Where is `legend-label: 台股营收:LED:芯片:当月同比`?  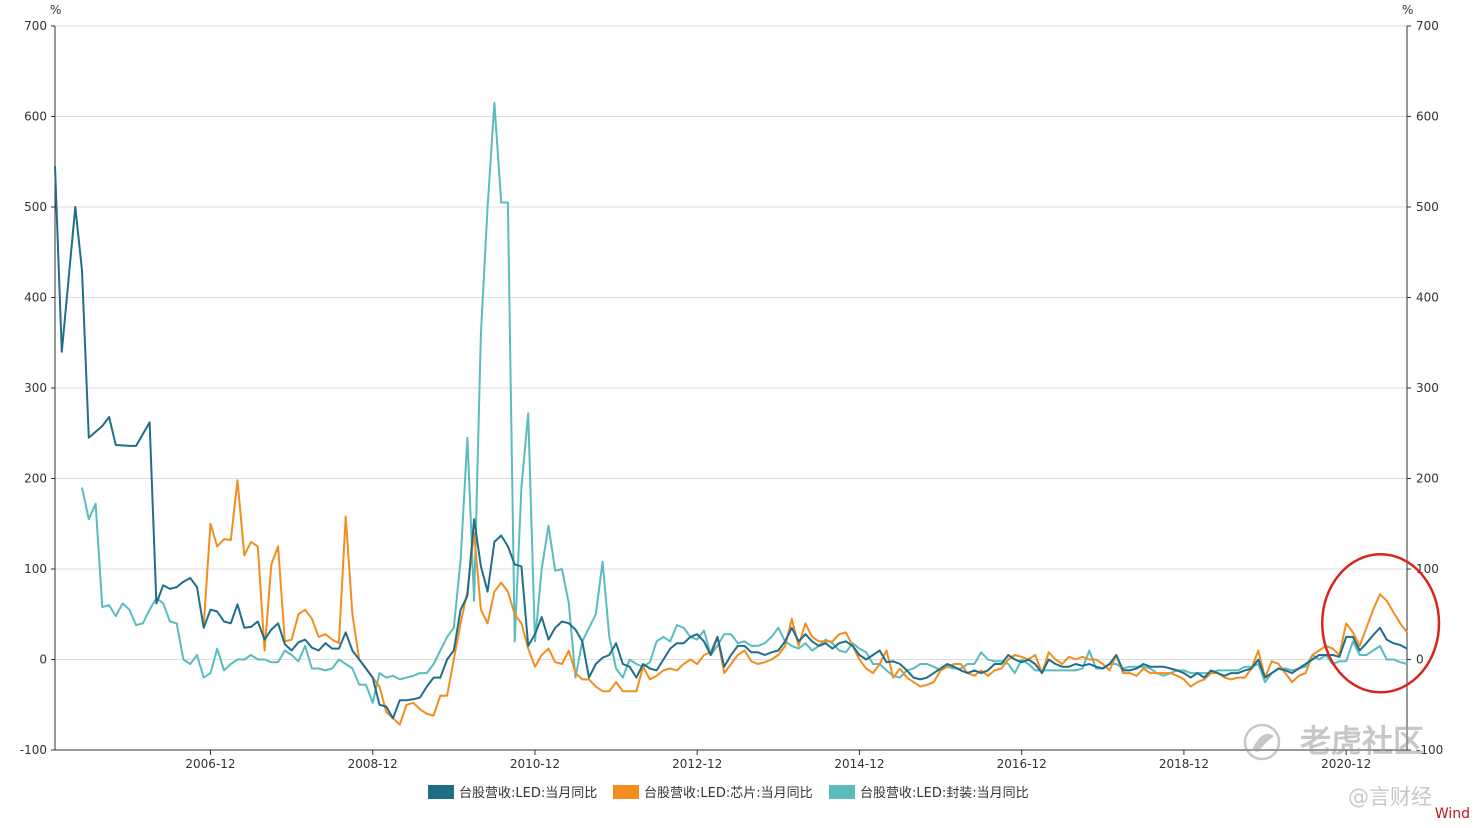
legend-label: 台股营收:LED:芯片:当月同比 is located at coordinates (728, 793).